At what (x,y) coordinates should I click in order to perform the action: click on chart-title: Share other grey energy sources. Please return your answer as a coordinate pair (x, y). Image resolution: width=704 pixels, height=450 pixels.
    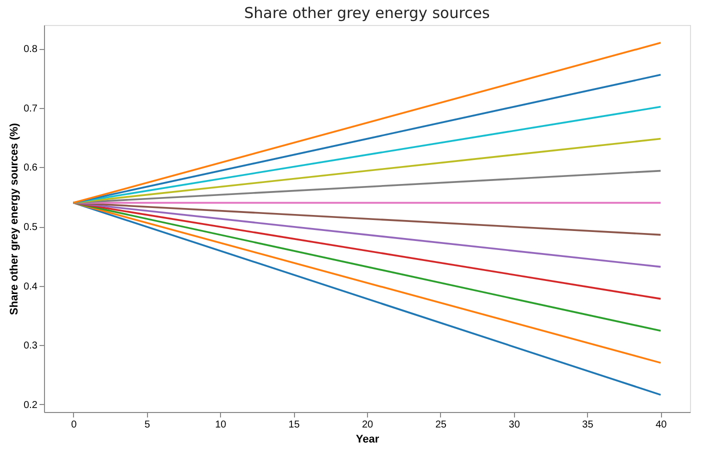
    Looking at the image, I should click on (367, 13).